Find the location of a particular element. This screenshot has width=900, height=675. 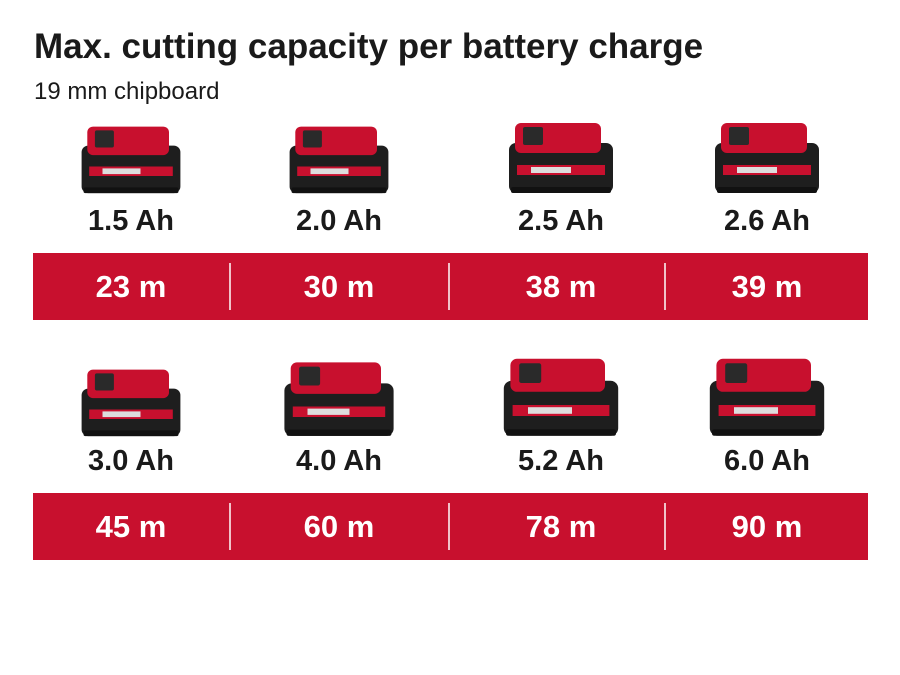

capacity-value: 60 m is located at coordinates (339, 526).